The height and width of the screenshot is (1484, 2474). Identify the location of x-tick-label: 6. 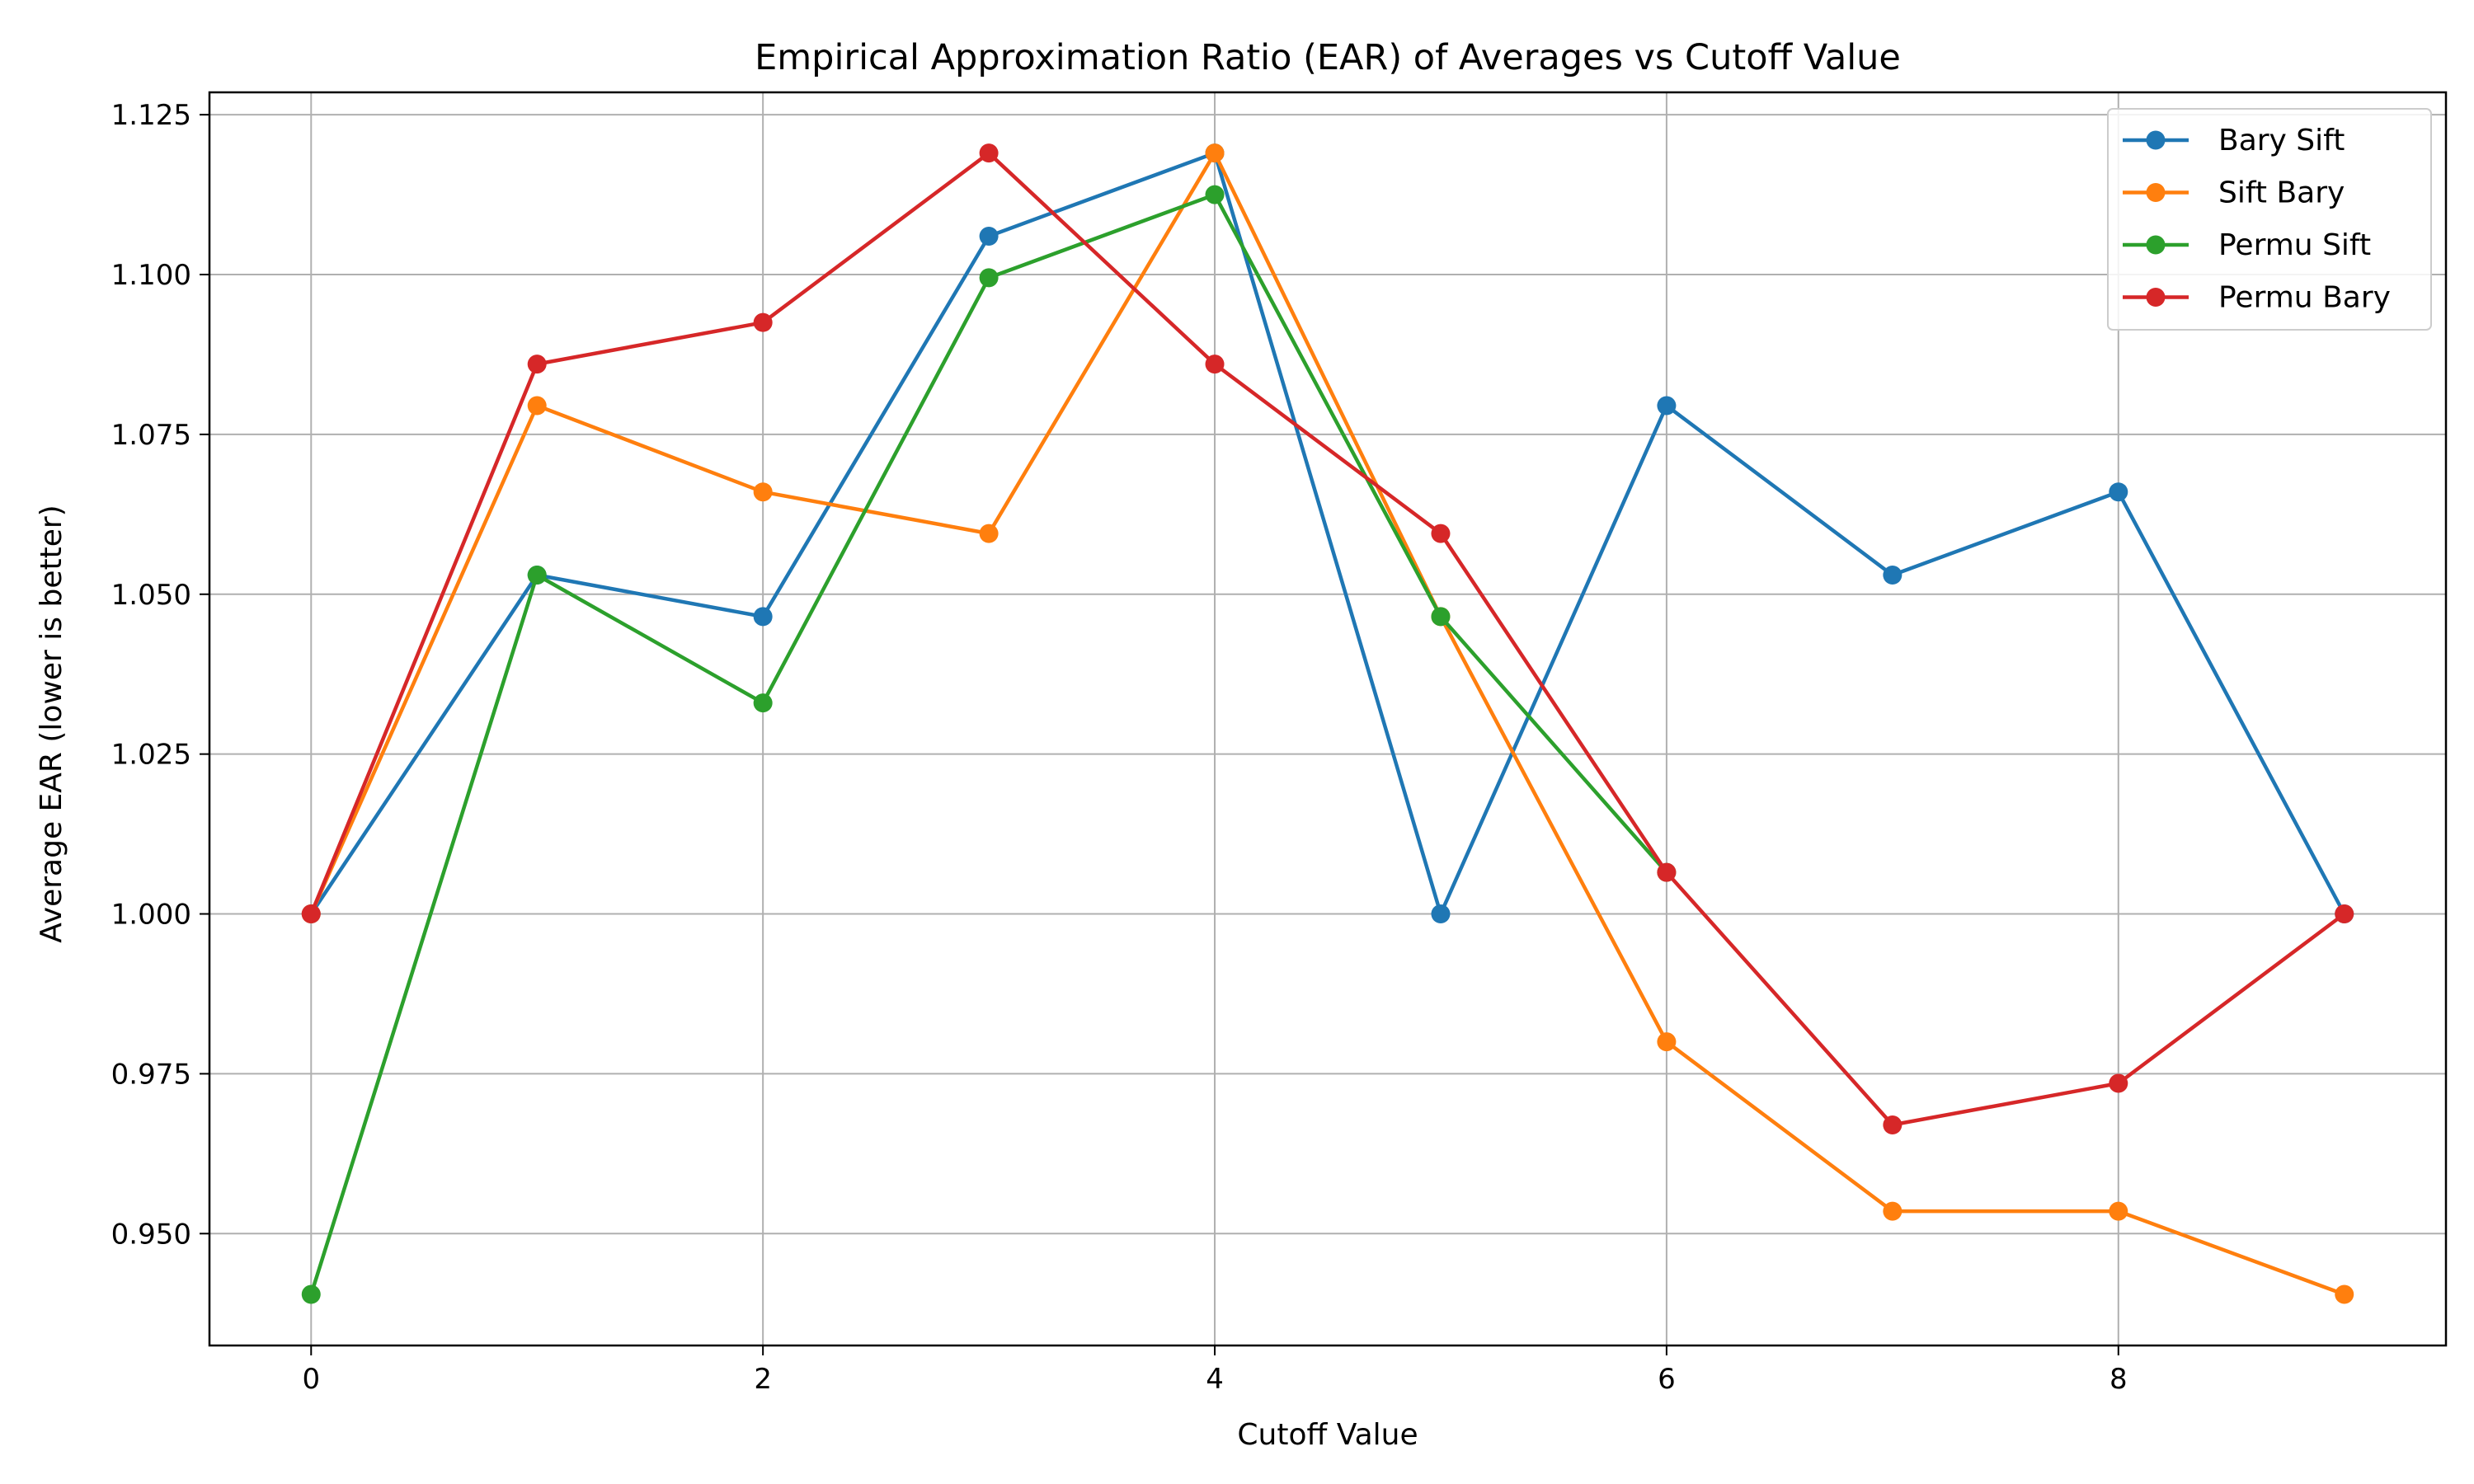
(1667, 1379).